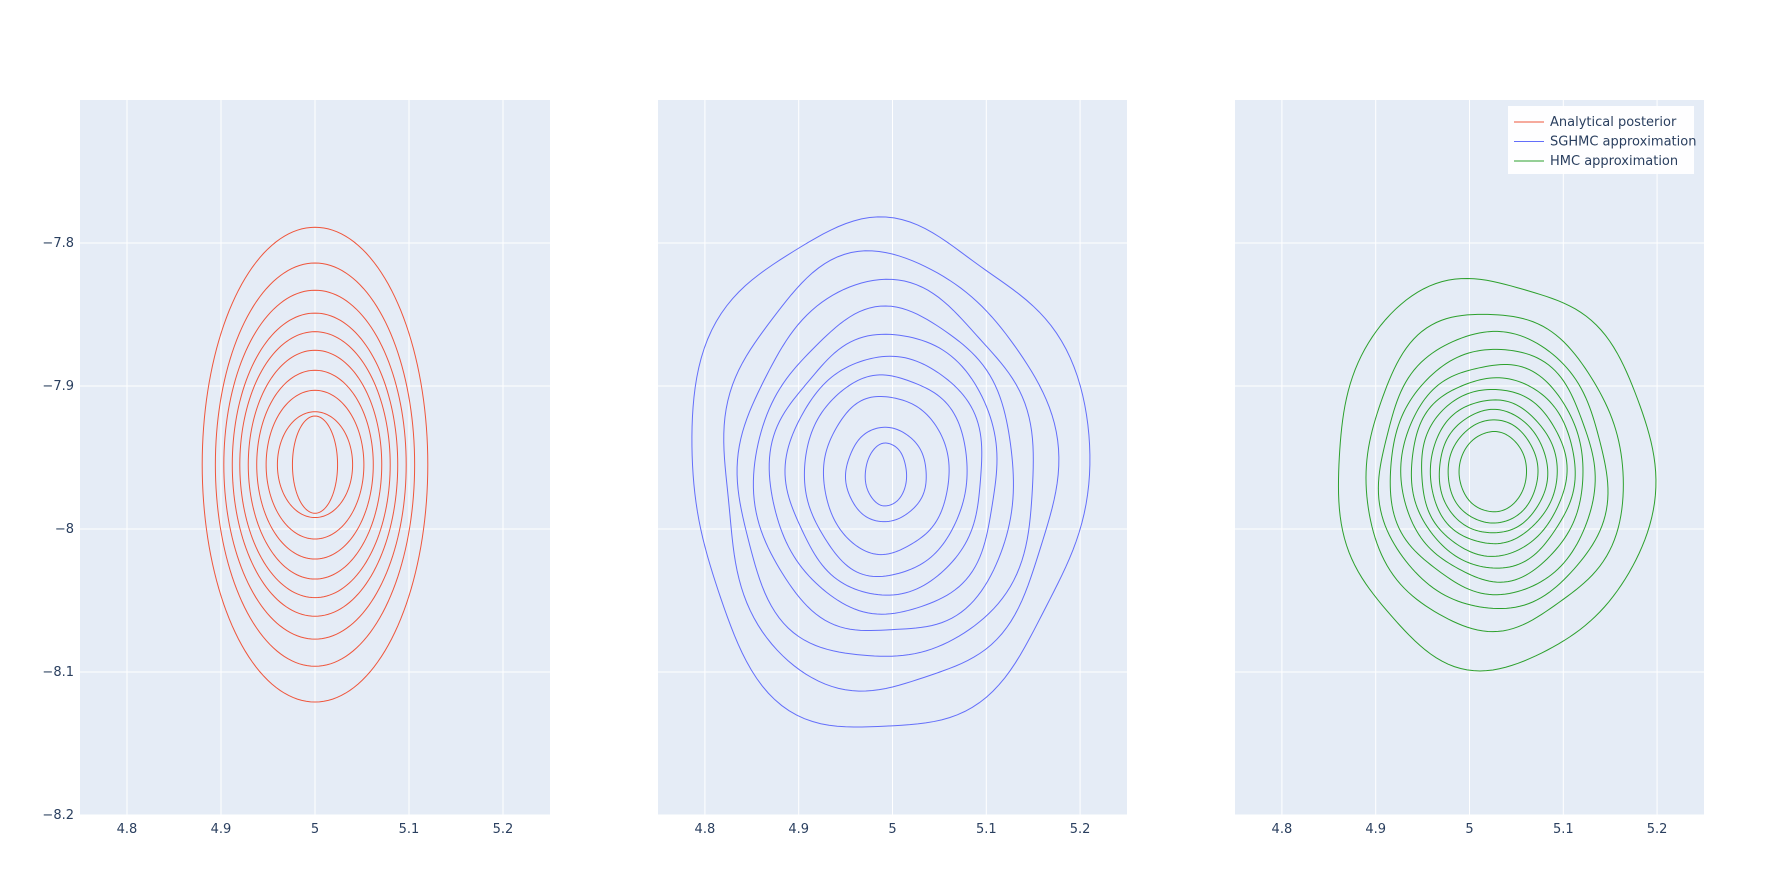 This screenshot has width=1776, height=892. What do you see at coordinates (58, 243) in the screenshot?
I see `y-tick-label: −7.8` at bounding box center [58, 243].